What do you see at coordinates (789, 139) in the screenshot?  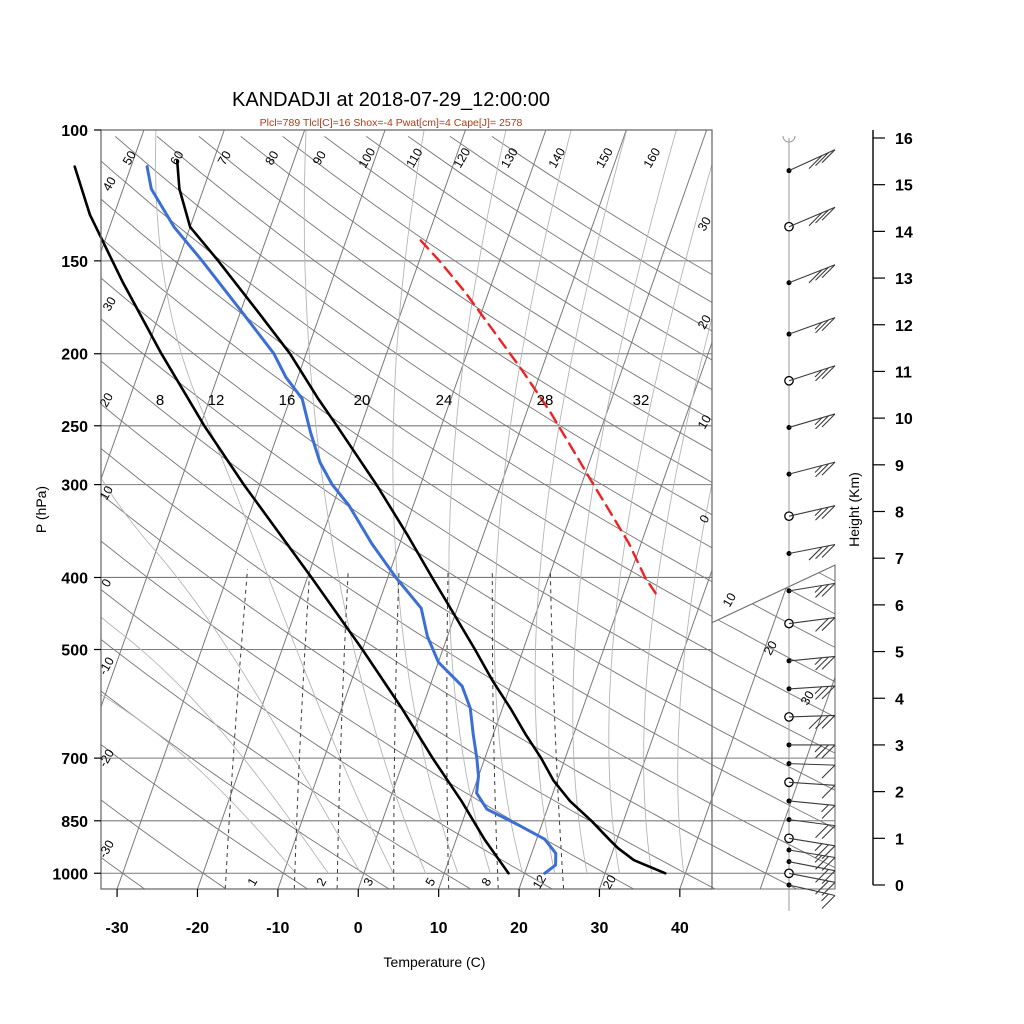 I see `barb-column-cap` at bounding box center [789, 139].